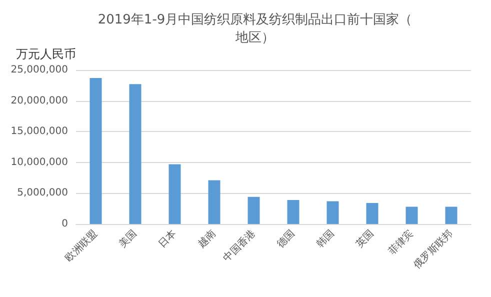  I want to click on y-tick-label: 10,000,000, so click(39, 162).